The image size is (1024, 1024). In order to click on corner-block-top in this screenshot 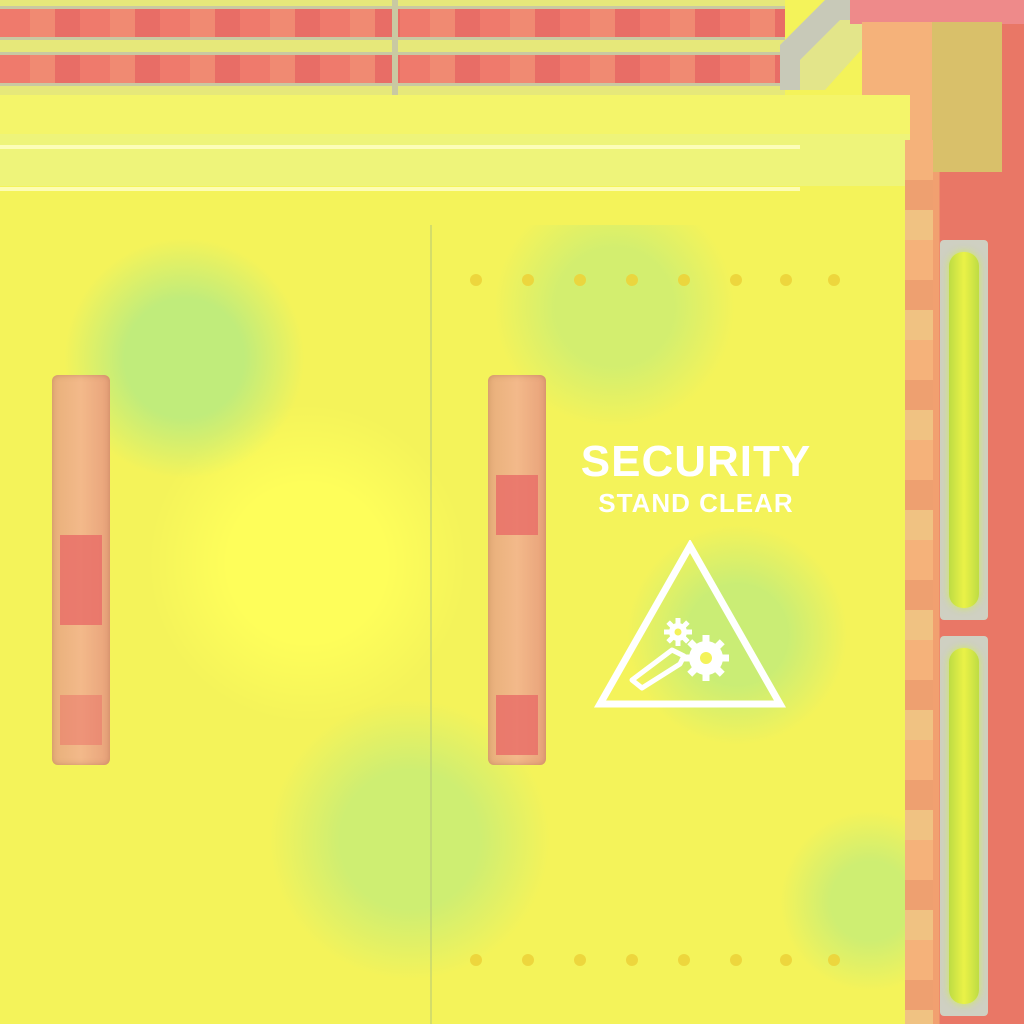, I will do `click(937, 12)`.